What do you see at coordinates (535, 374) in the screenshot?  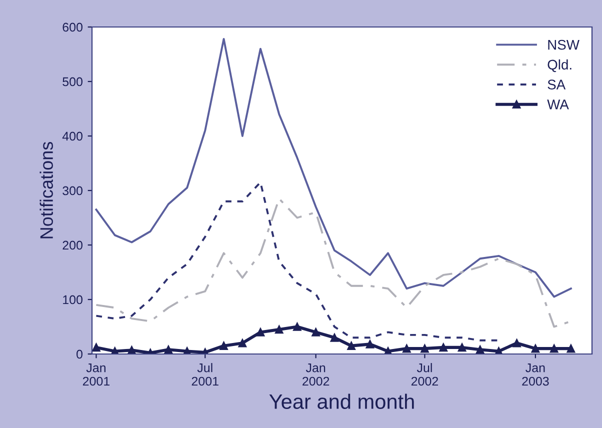 I see `x-tick-label: Jan 2003` at bounding box center [535, 374].